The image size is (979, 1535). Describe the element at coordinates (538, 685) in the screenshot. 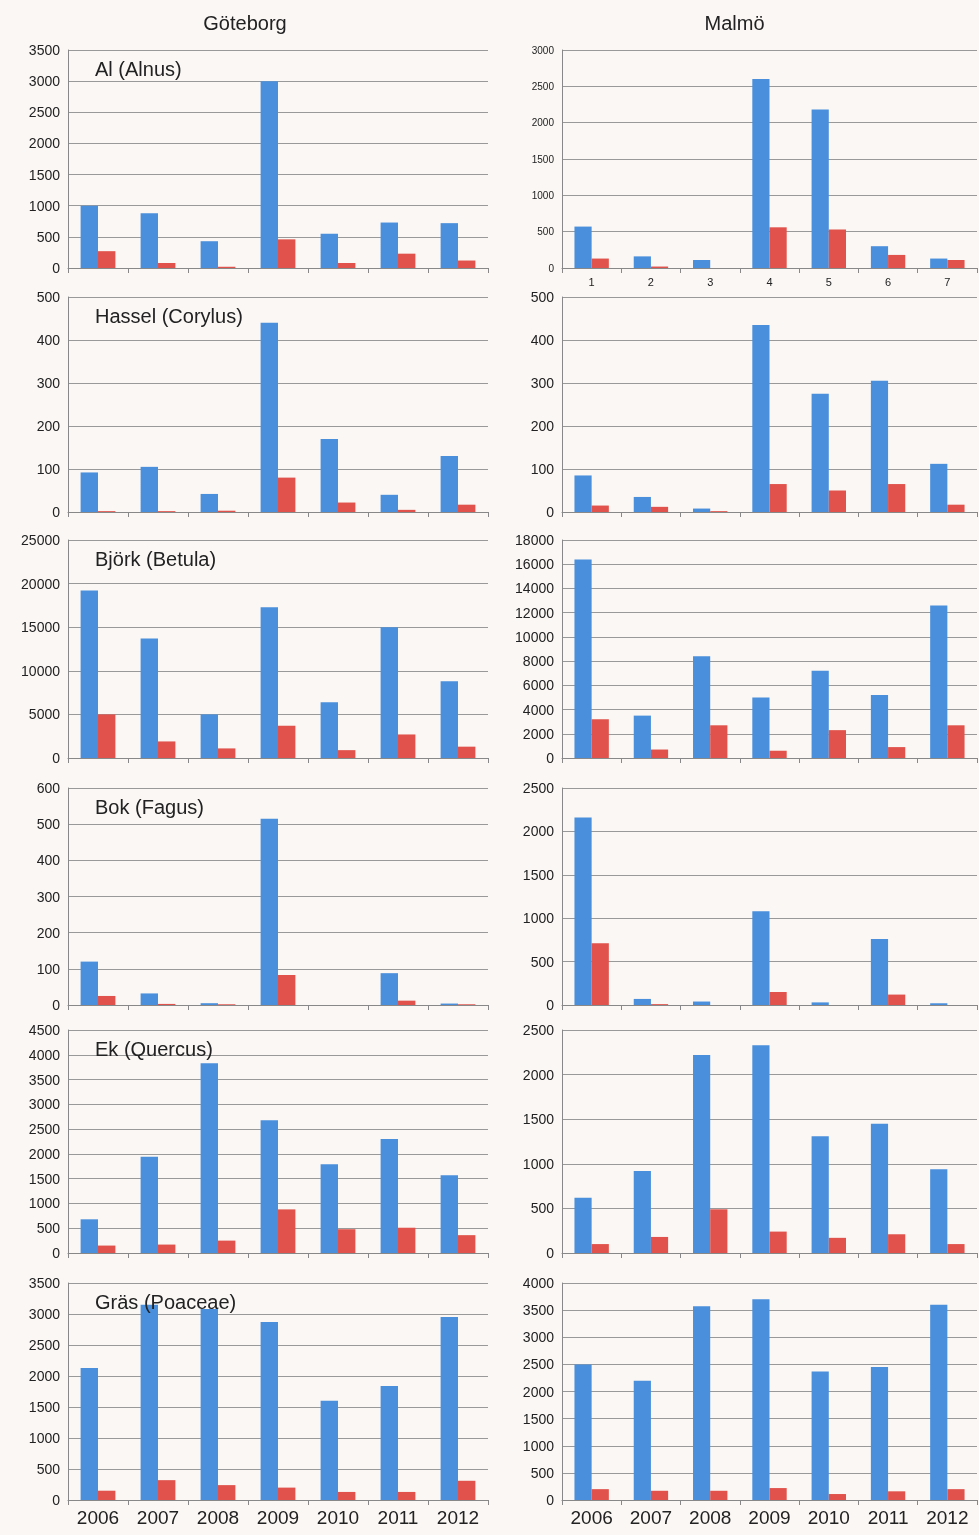

I see `y-tick-label: 6000` at that location.